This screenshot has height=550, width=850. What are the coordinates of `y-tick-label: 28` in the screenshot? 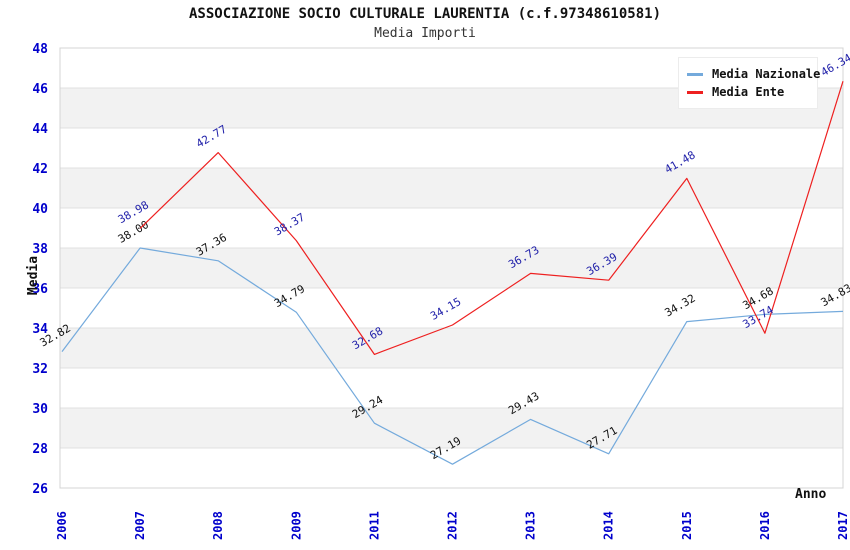 It's located at (40, 449).